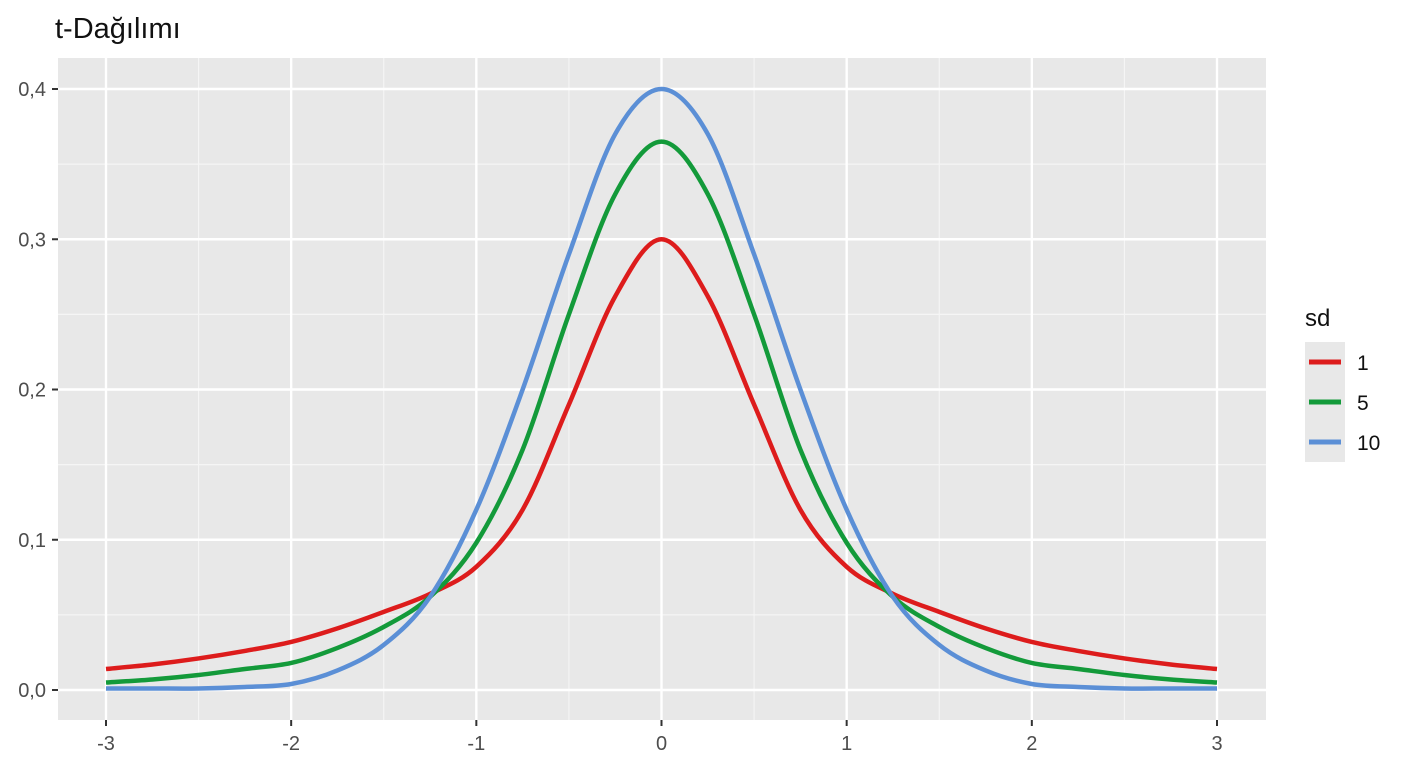 This screenshot has width=1408, height=768. I want to click on legend-label-sd-10: 10, so click(1368, 443).